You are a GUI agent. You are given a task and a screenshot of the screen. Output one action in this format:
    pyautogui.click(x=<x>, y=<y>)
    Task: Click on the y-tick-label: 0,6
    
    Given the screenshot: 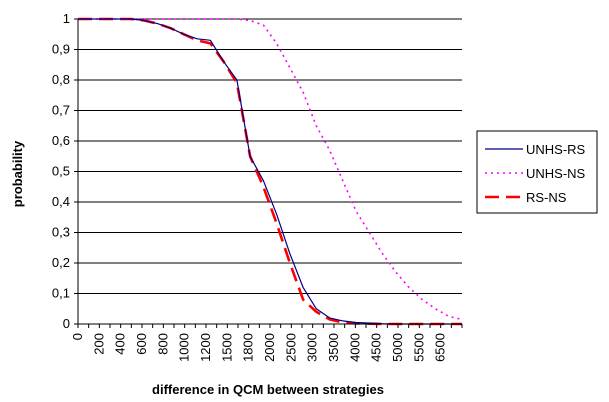 What is the action you would take?
    pyautogui.click(x=61, y=140)
    